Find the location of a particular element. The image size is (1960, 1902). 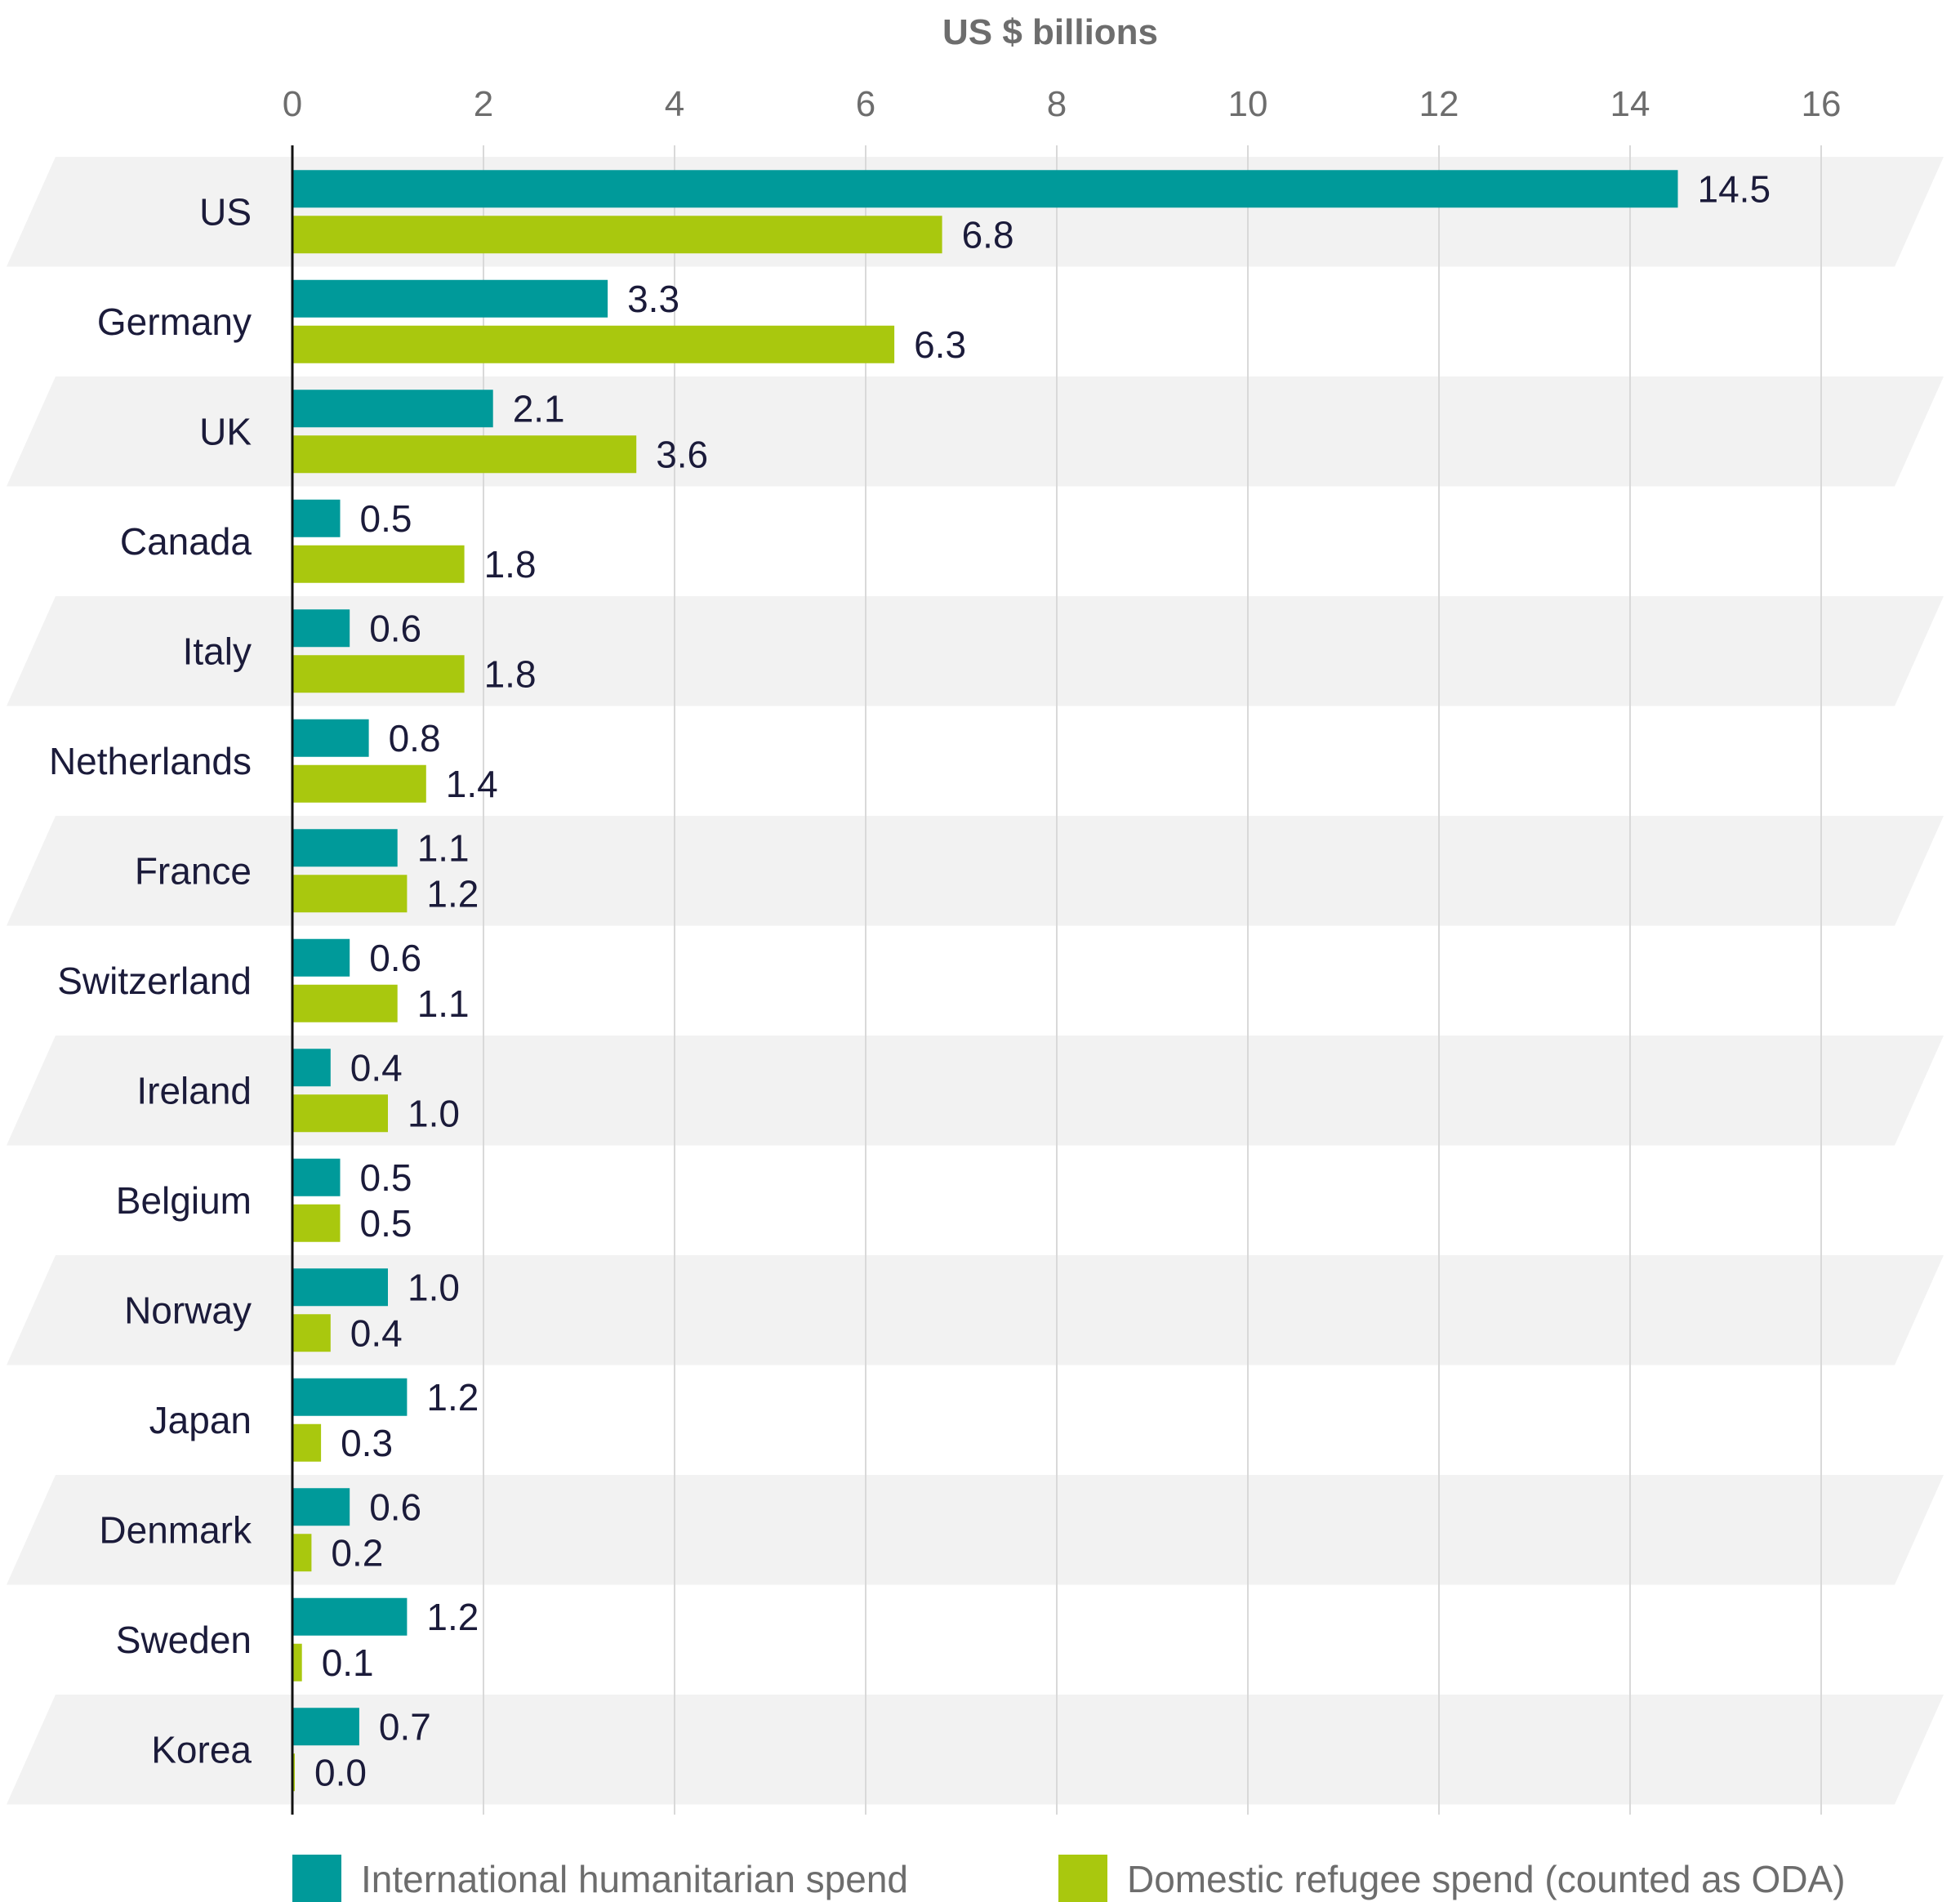

category-label: Switzerland is located at coordinates (154, 981).